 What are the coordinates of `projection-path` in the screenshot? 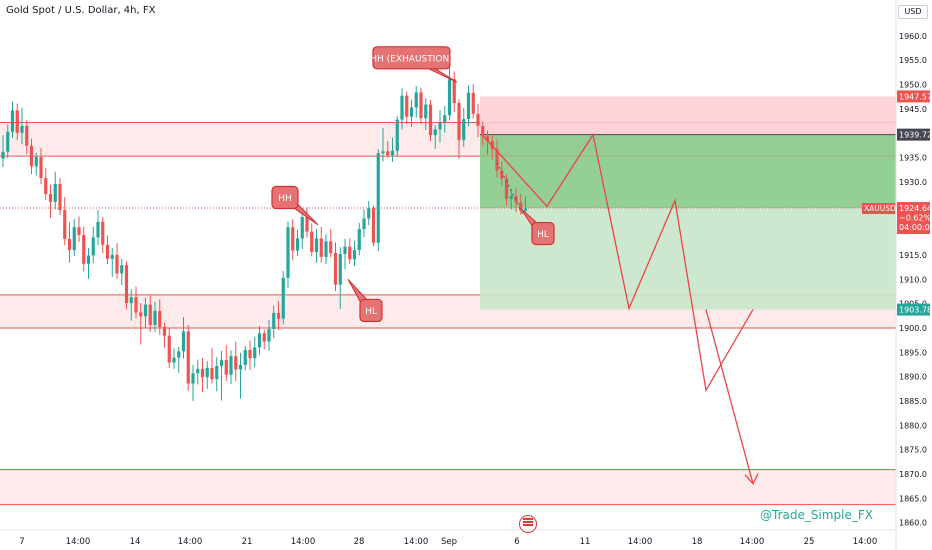 It's located at (618, 263).